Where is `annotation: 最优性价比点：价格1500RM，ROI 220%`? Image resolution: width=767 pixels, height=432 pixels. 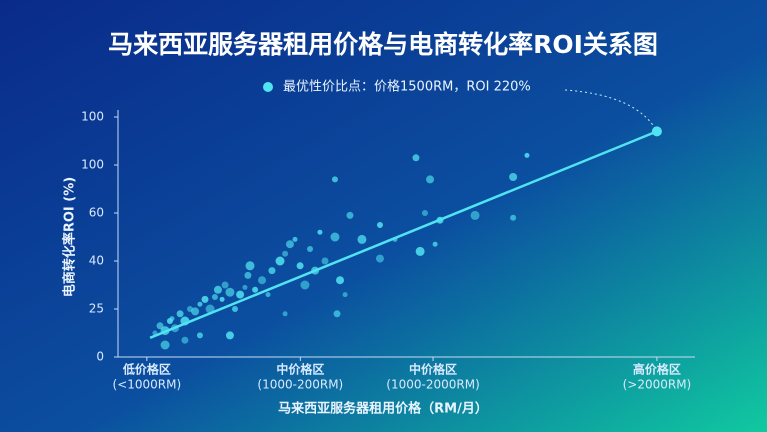
annotation: 最优性价比点：价格1500RM，ROI 220% is located at coordinates (407, 87).